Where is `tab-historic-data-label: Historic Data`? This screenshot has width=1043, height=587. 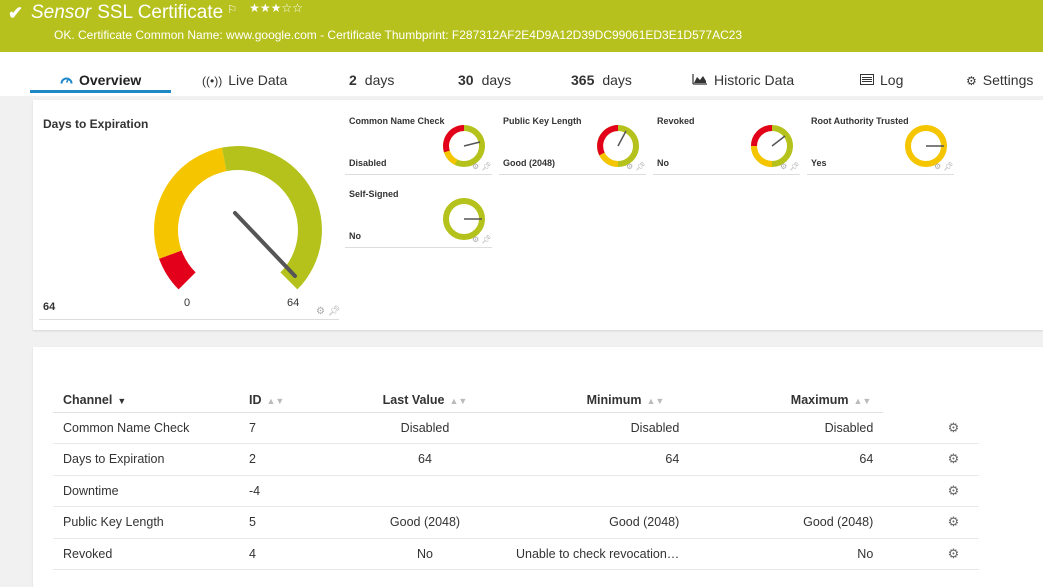 tab-historic-data-label: Historic Data is located at coordinates (754, 80).